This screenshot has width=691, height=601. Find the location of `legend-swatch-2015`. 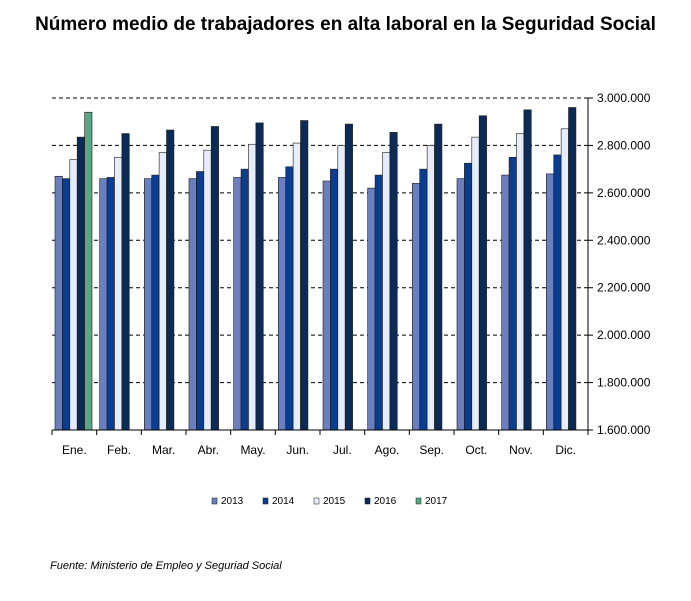

legend-swatch-2015 is located at coordinates (316, 501).